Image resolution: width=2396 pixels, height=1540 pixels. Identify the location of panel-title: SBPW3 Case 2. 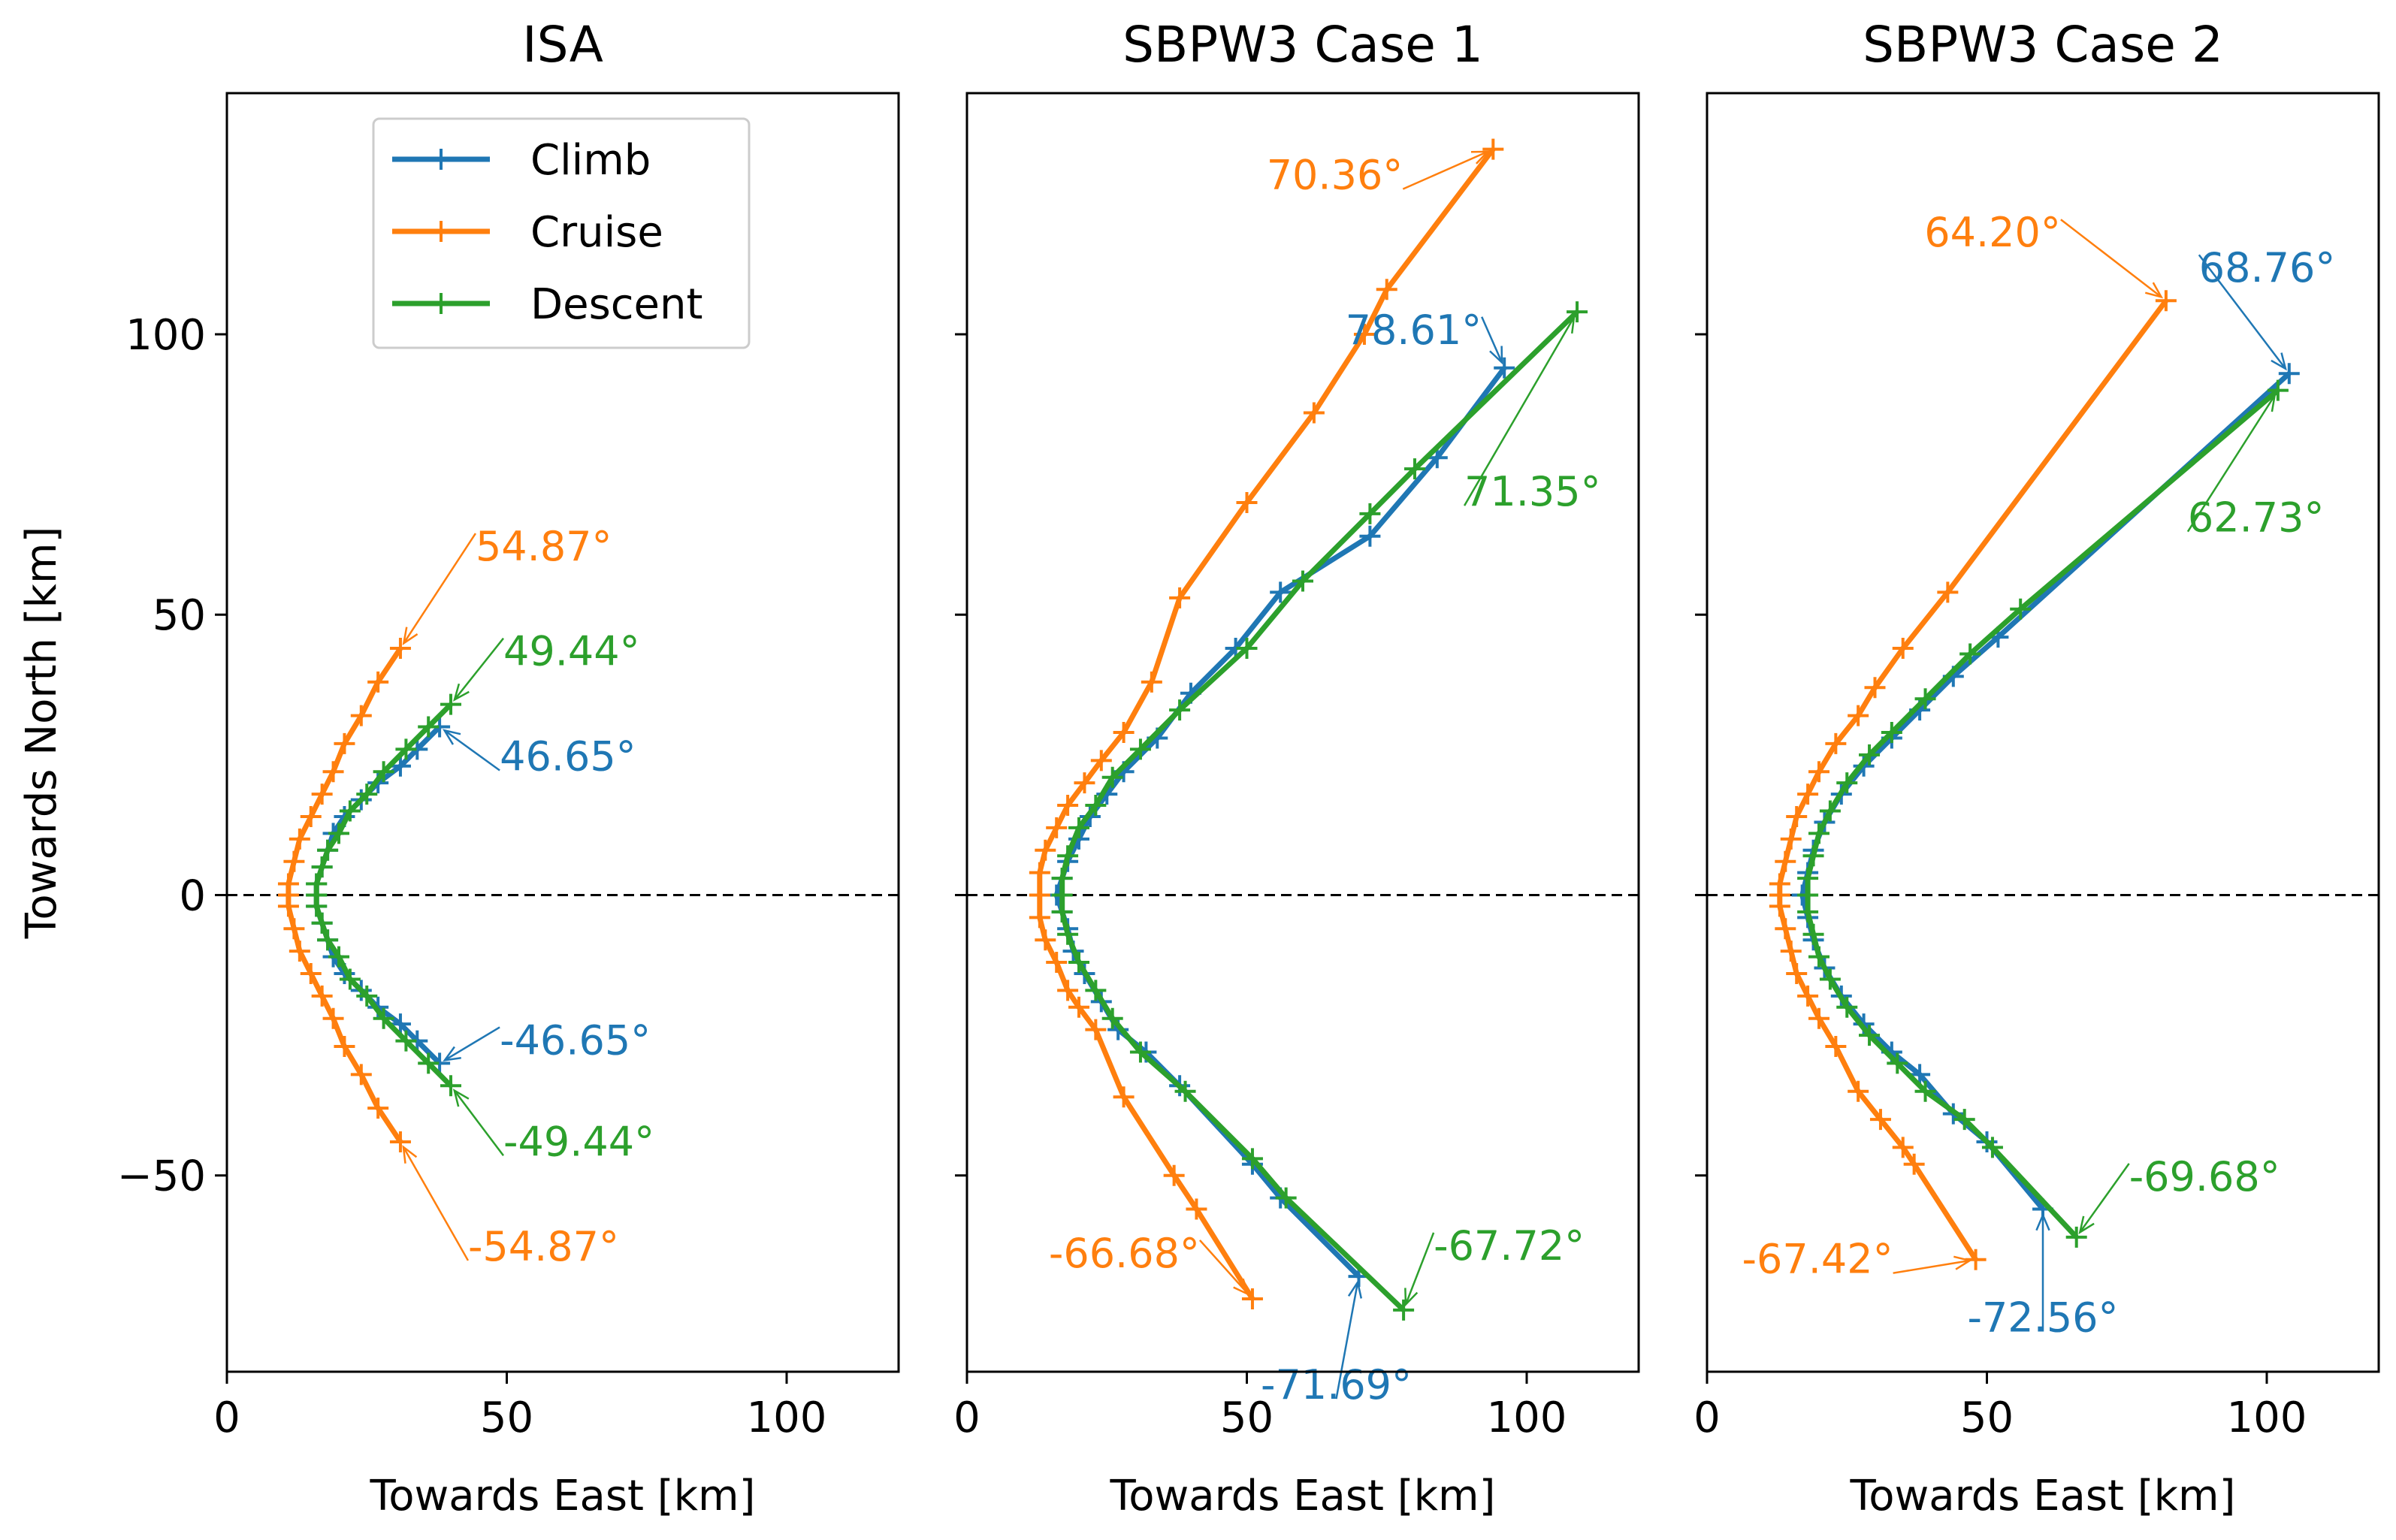
(2043, 45).